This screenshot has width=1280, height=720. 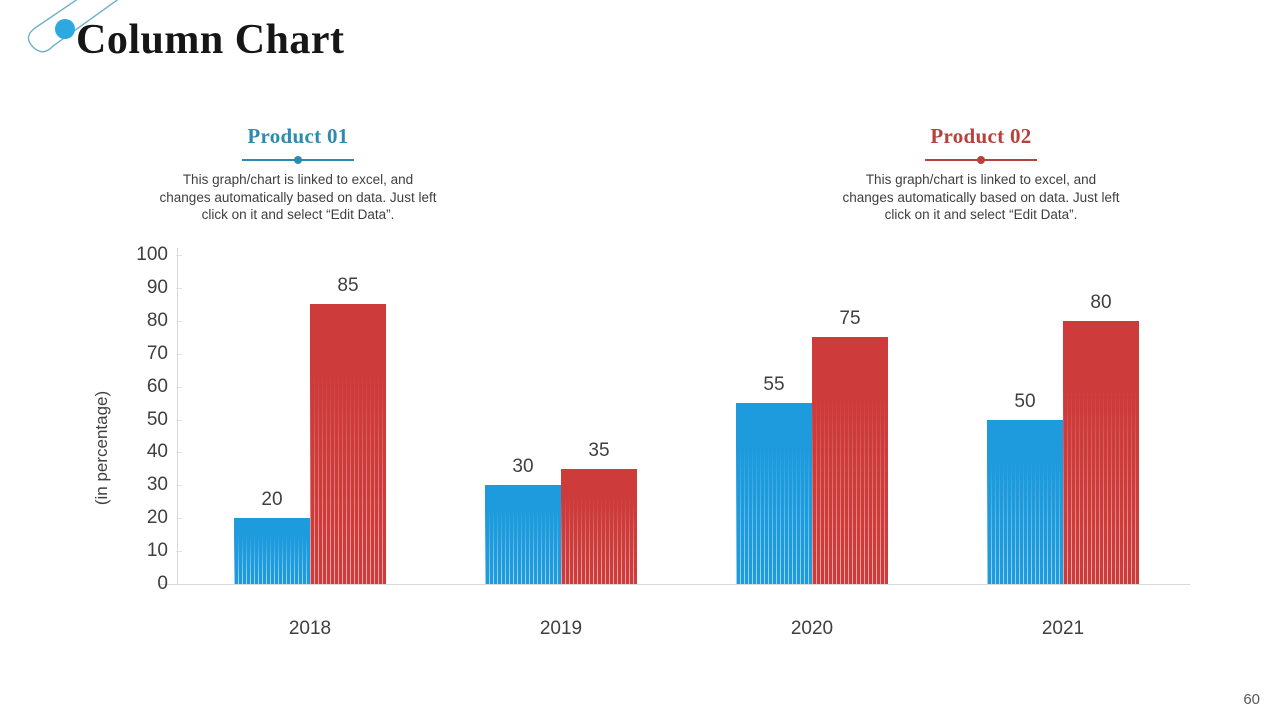 What do you see at coordinates (298, 136) in the screenshot?
I see `product-01-heading: Product 01` at bounding box center [298, 136].